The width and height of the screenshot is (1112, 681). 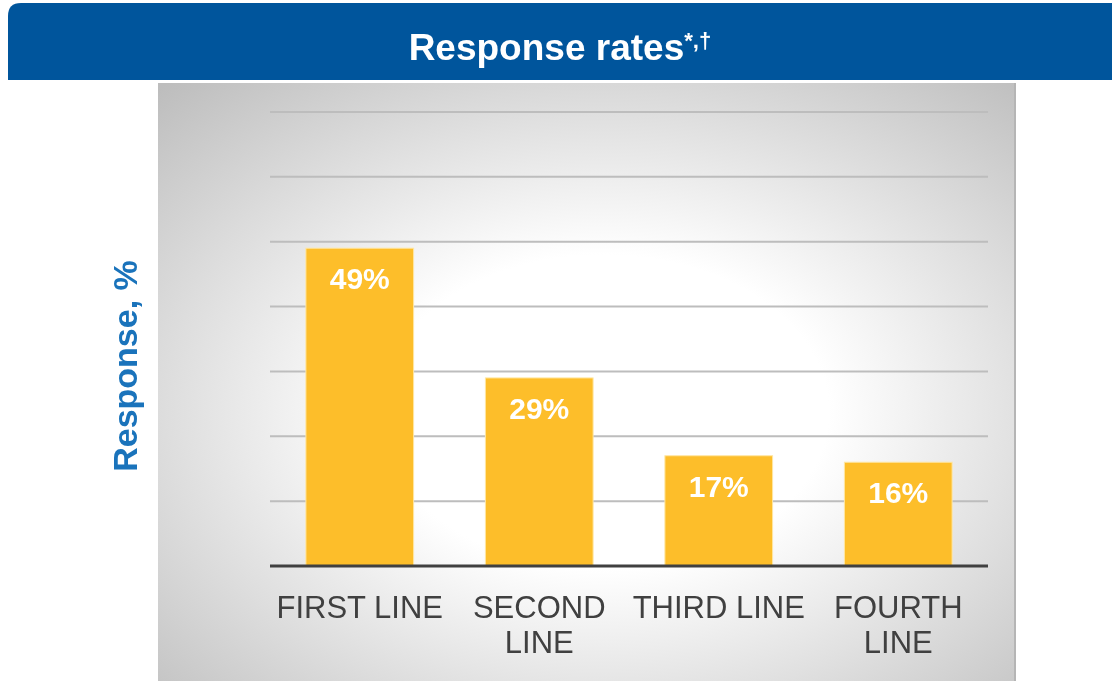 I want to click on x-tick-label: FOURTH LINE, so click(x=898, y=625).